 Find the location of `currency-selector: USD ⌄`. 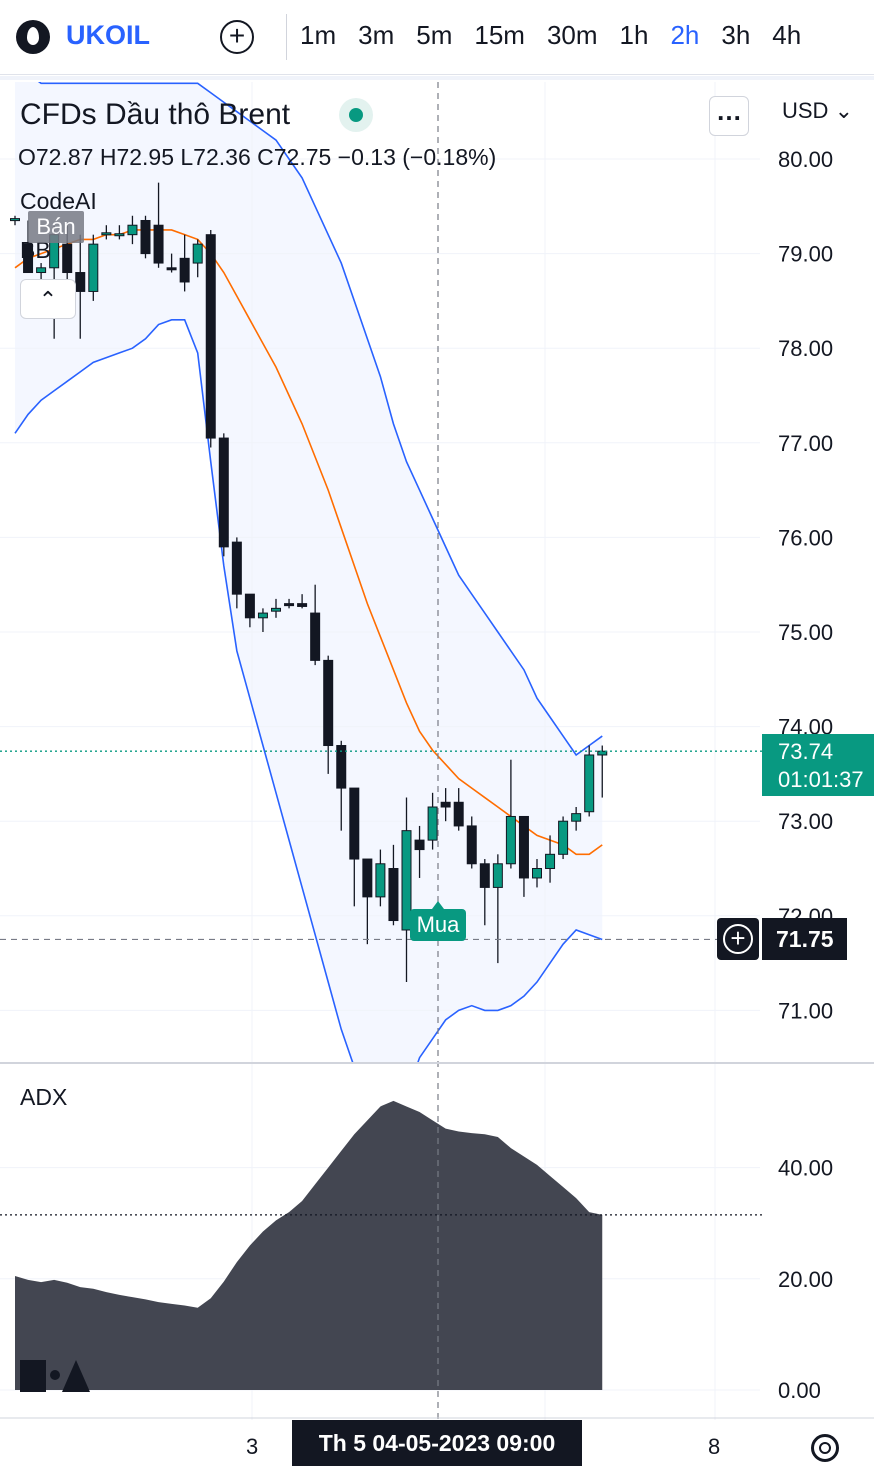

currency-selector: USD ⌄ is located at coordinates (817, 110).